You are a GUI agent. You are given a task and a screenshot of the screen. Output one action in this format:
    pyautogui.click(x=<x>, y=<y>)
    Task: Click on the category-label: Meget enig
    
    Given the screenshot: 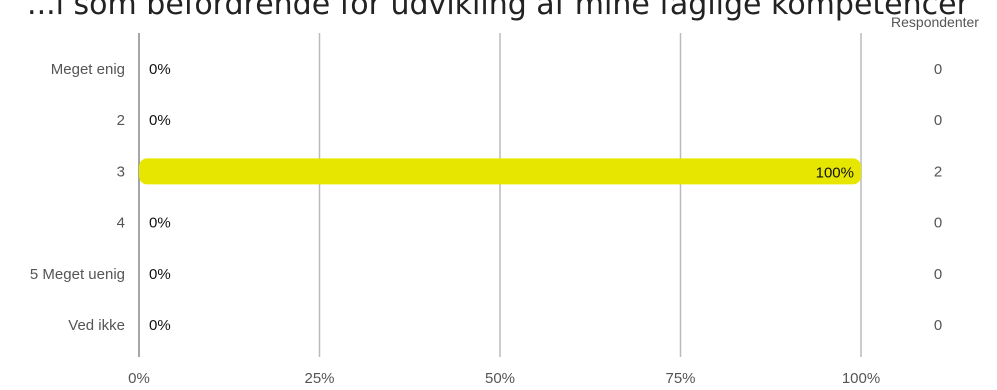 What is the action you would take?
    pyautogui.click(x=88, y=69)
    